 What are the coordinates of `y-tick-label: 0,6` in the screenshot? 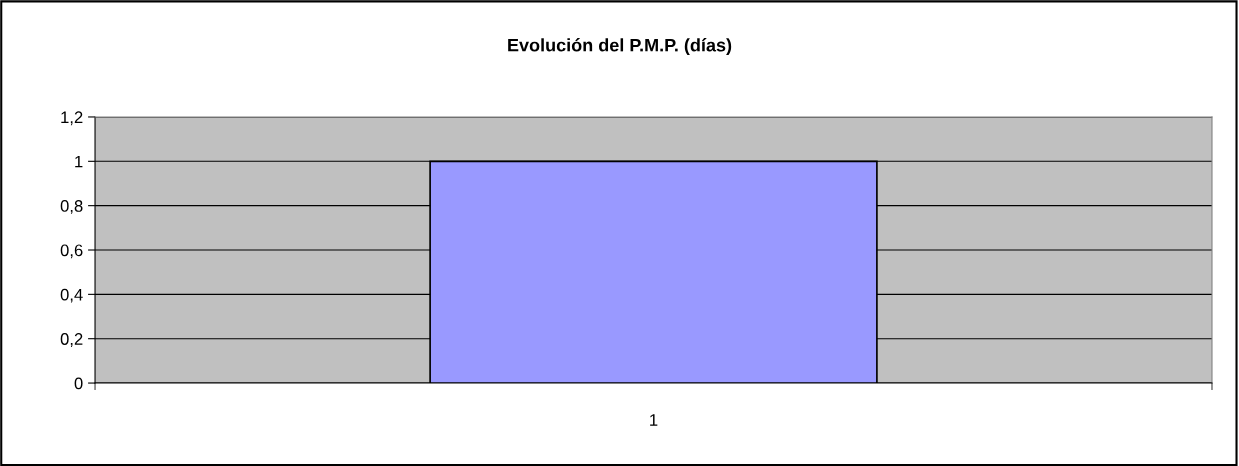 It's located at (71, 251).